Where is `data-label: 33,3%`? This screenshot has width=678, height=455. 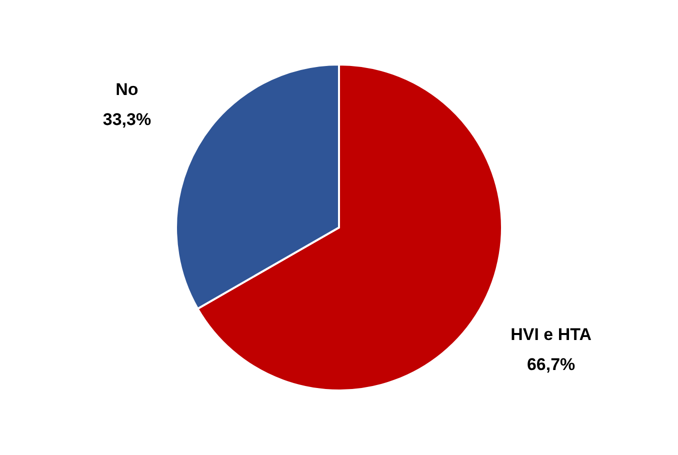 data-label: 33,3% is located at coordinates (127, 119).